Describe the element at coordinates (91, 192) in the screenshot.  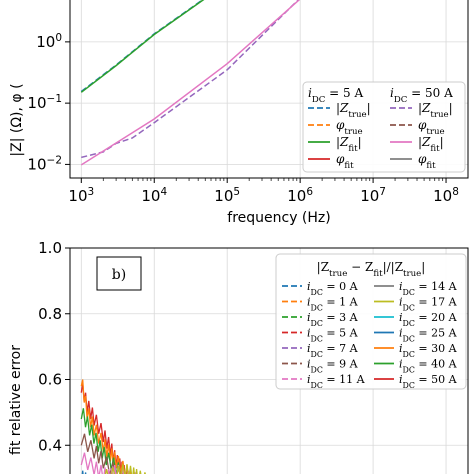
I see `panel-a-xtick-label-part: 3` at that location.